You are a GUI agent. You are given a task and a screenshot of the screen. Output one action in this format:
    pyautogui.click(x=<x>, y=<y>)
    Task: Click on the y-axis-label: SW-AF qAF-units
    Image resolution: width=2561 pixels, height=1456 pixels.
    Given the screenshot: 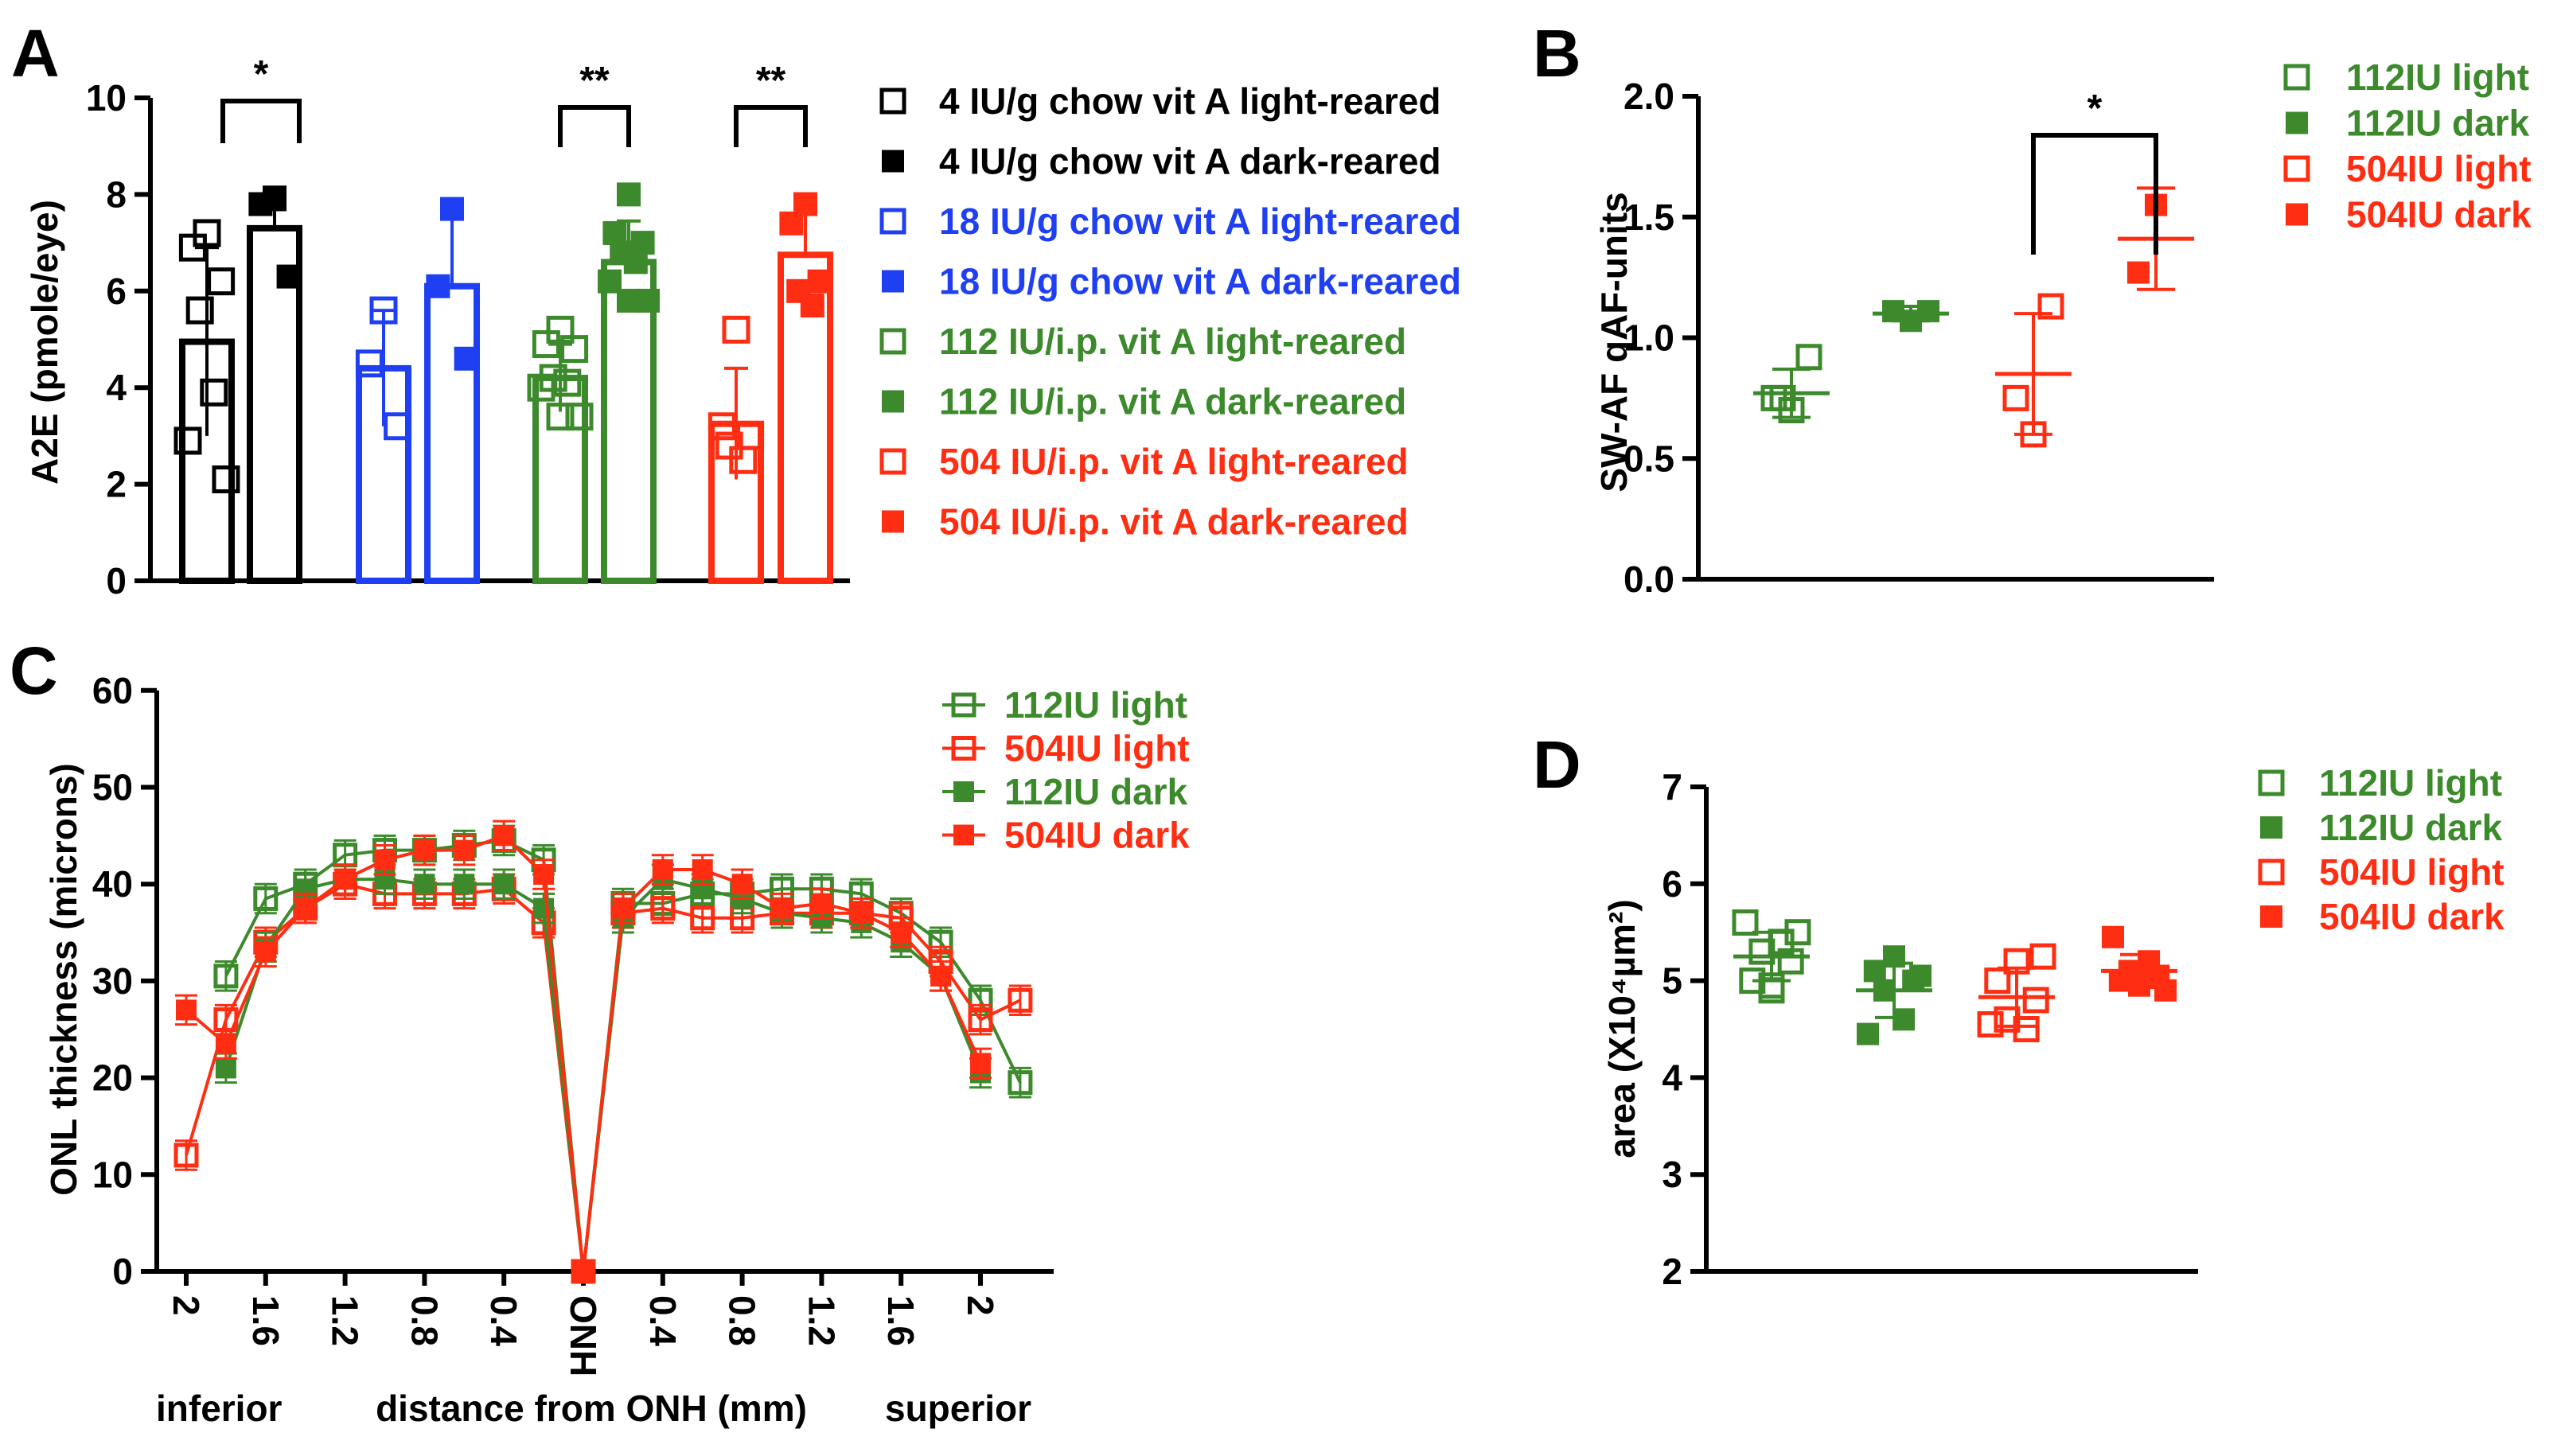 What is the action you would take?
    pyautogui.click(x=1614, y=342)
    